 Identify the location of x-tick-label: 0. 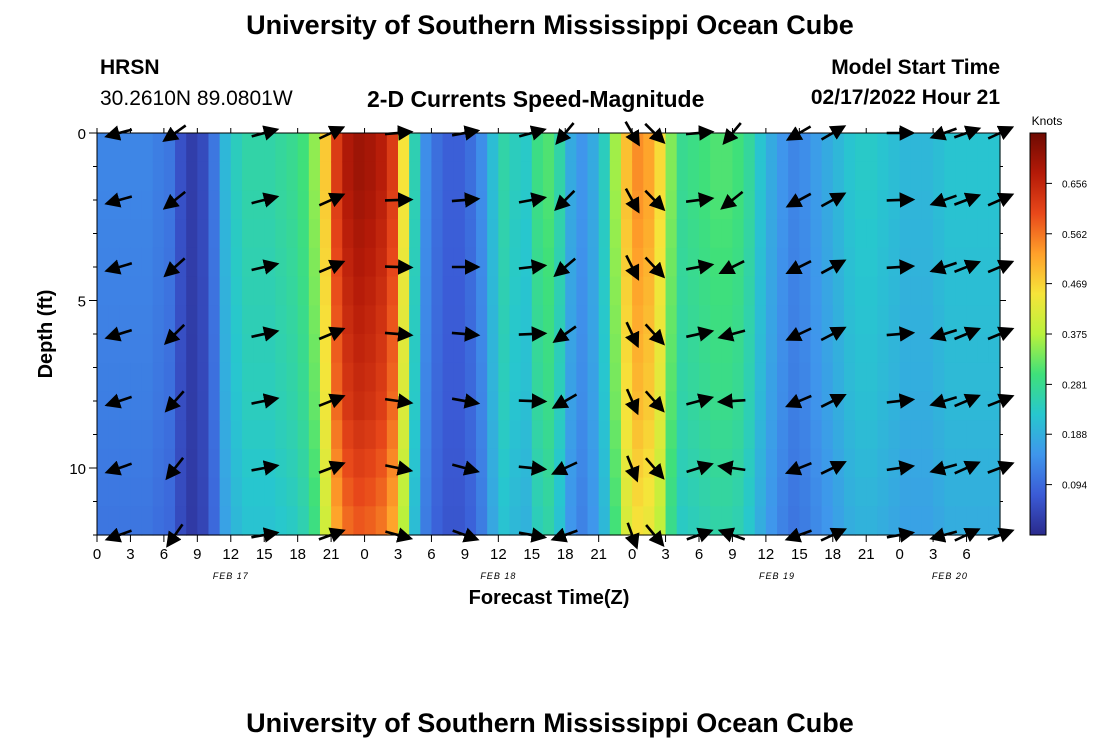
(632, 554).